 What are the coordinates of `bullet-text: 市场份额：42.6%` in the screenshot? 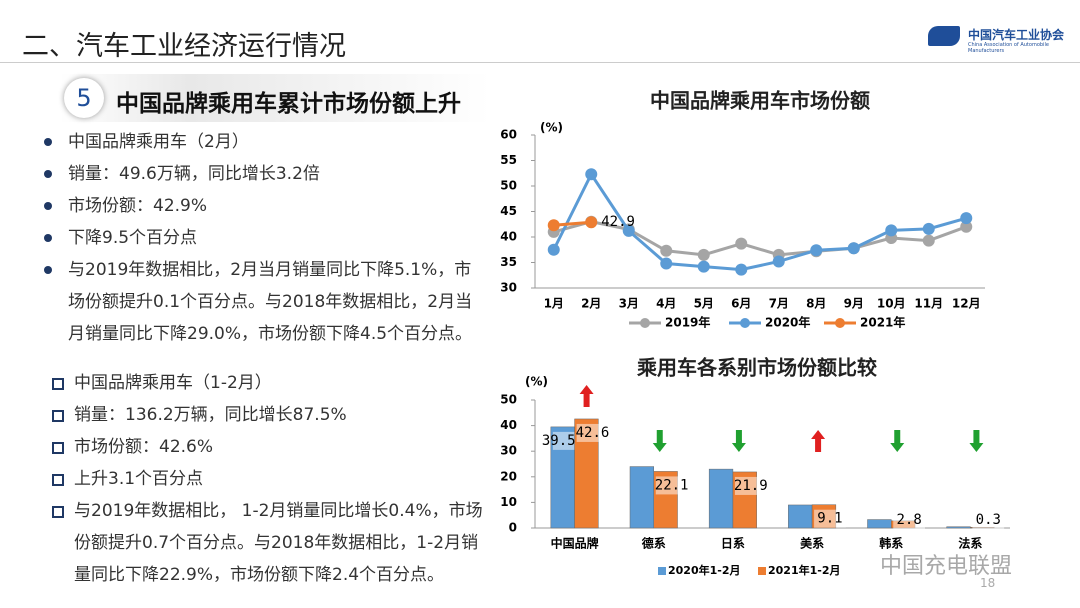 It's located at (144, 447).